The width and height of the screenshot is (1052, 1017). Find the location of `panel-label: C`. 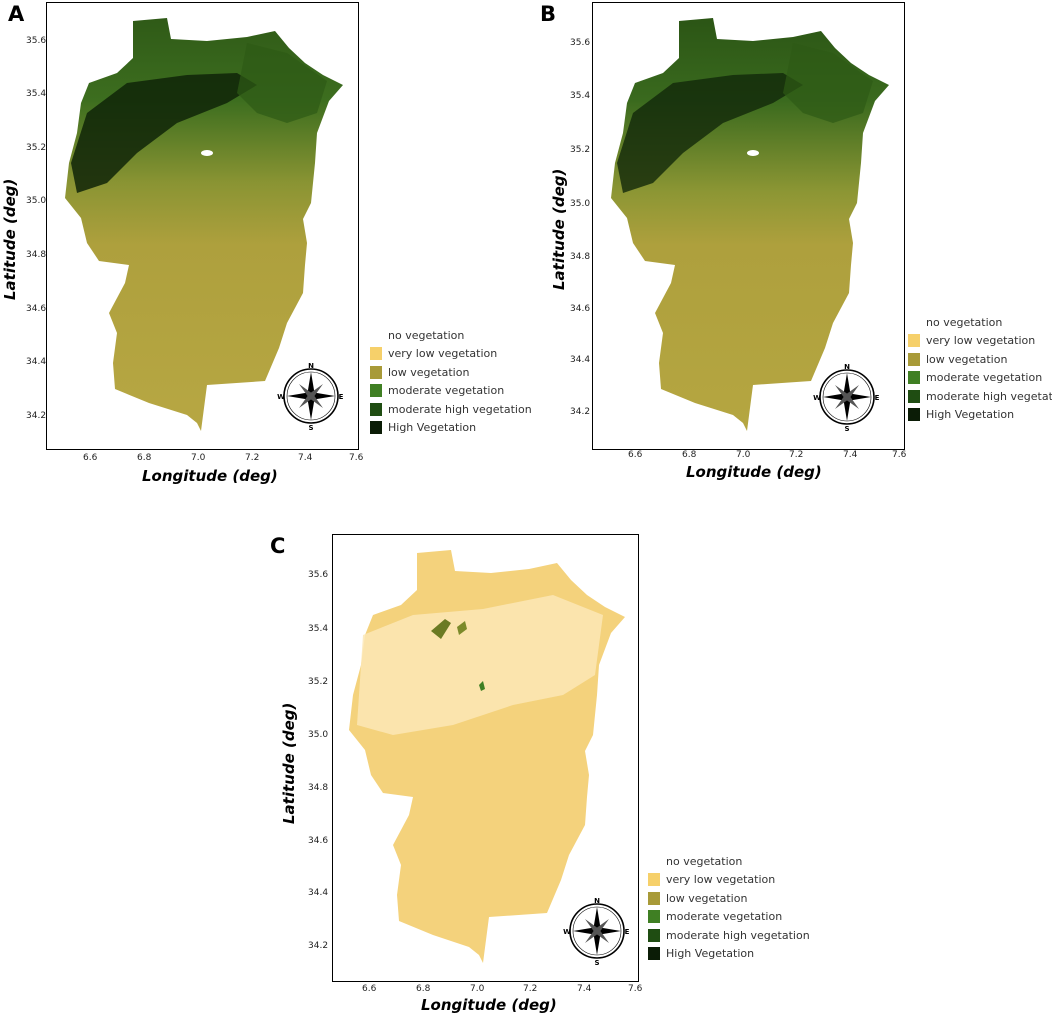

panel-label: C is located at coordinates (278, 546).